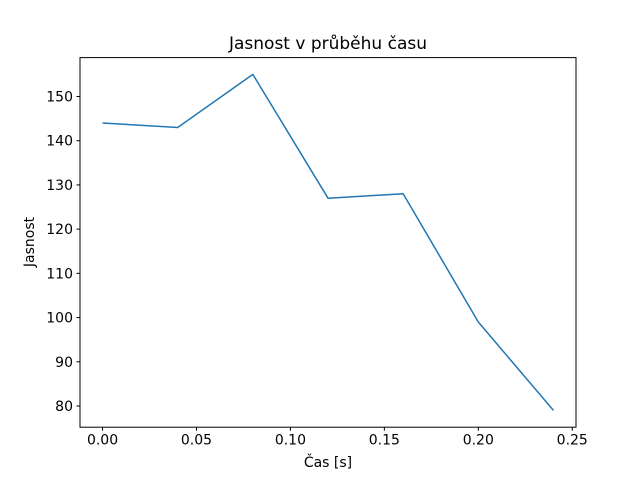 Image resolution: width=640 pixels, height=480 pixels. Describe the element at coordinates (59, 186) in the screenshot. I see `y-tick-label: 130` at that location.